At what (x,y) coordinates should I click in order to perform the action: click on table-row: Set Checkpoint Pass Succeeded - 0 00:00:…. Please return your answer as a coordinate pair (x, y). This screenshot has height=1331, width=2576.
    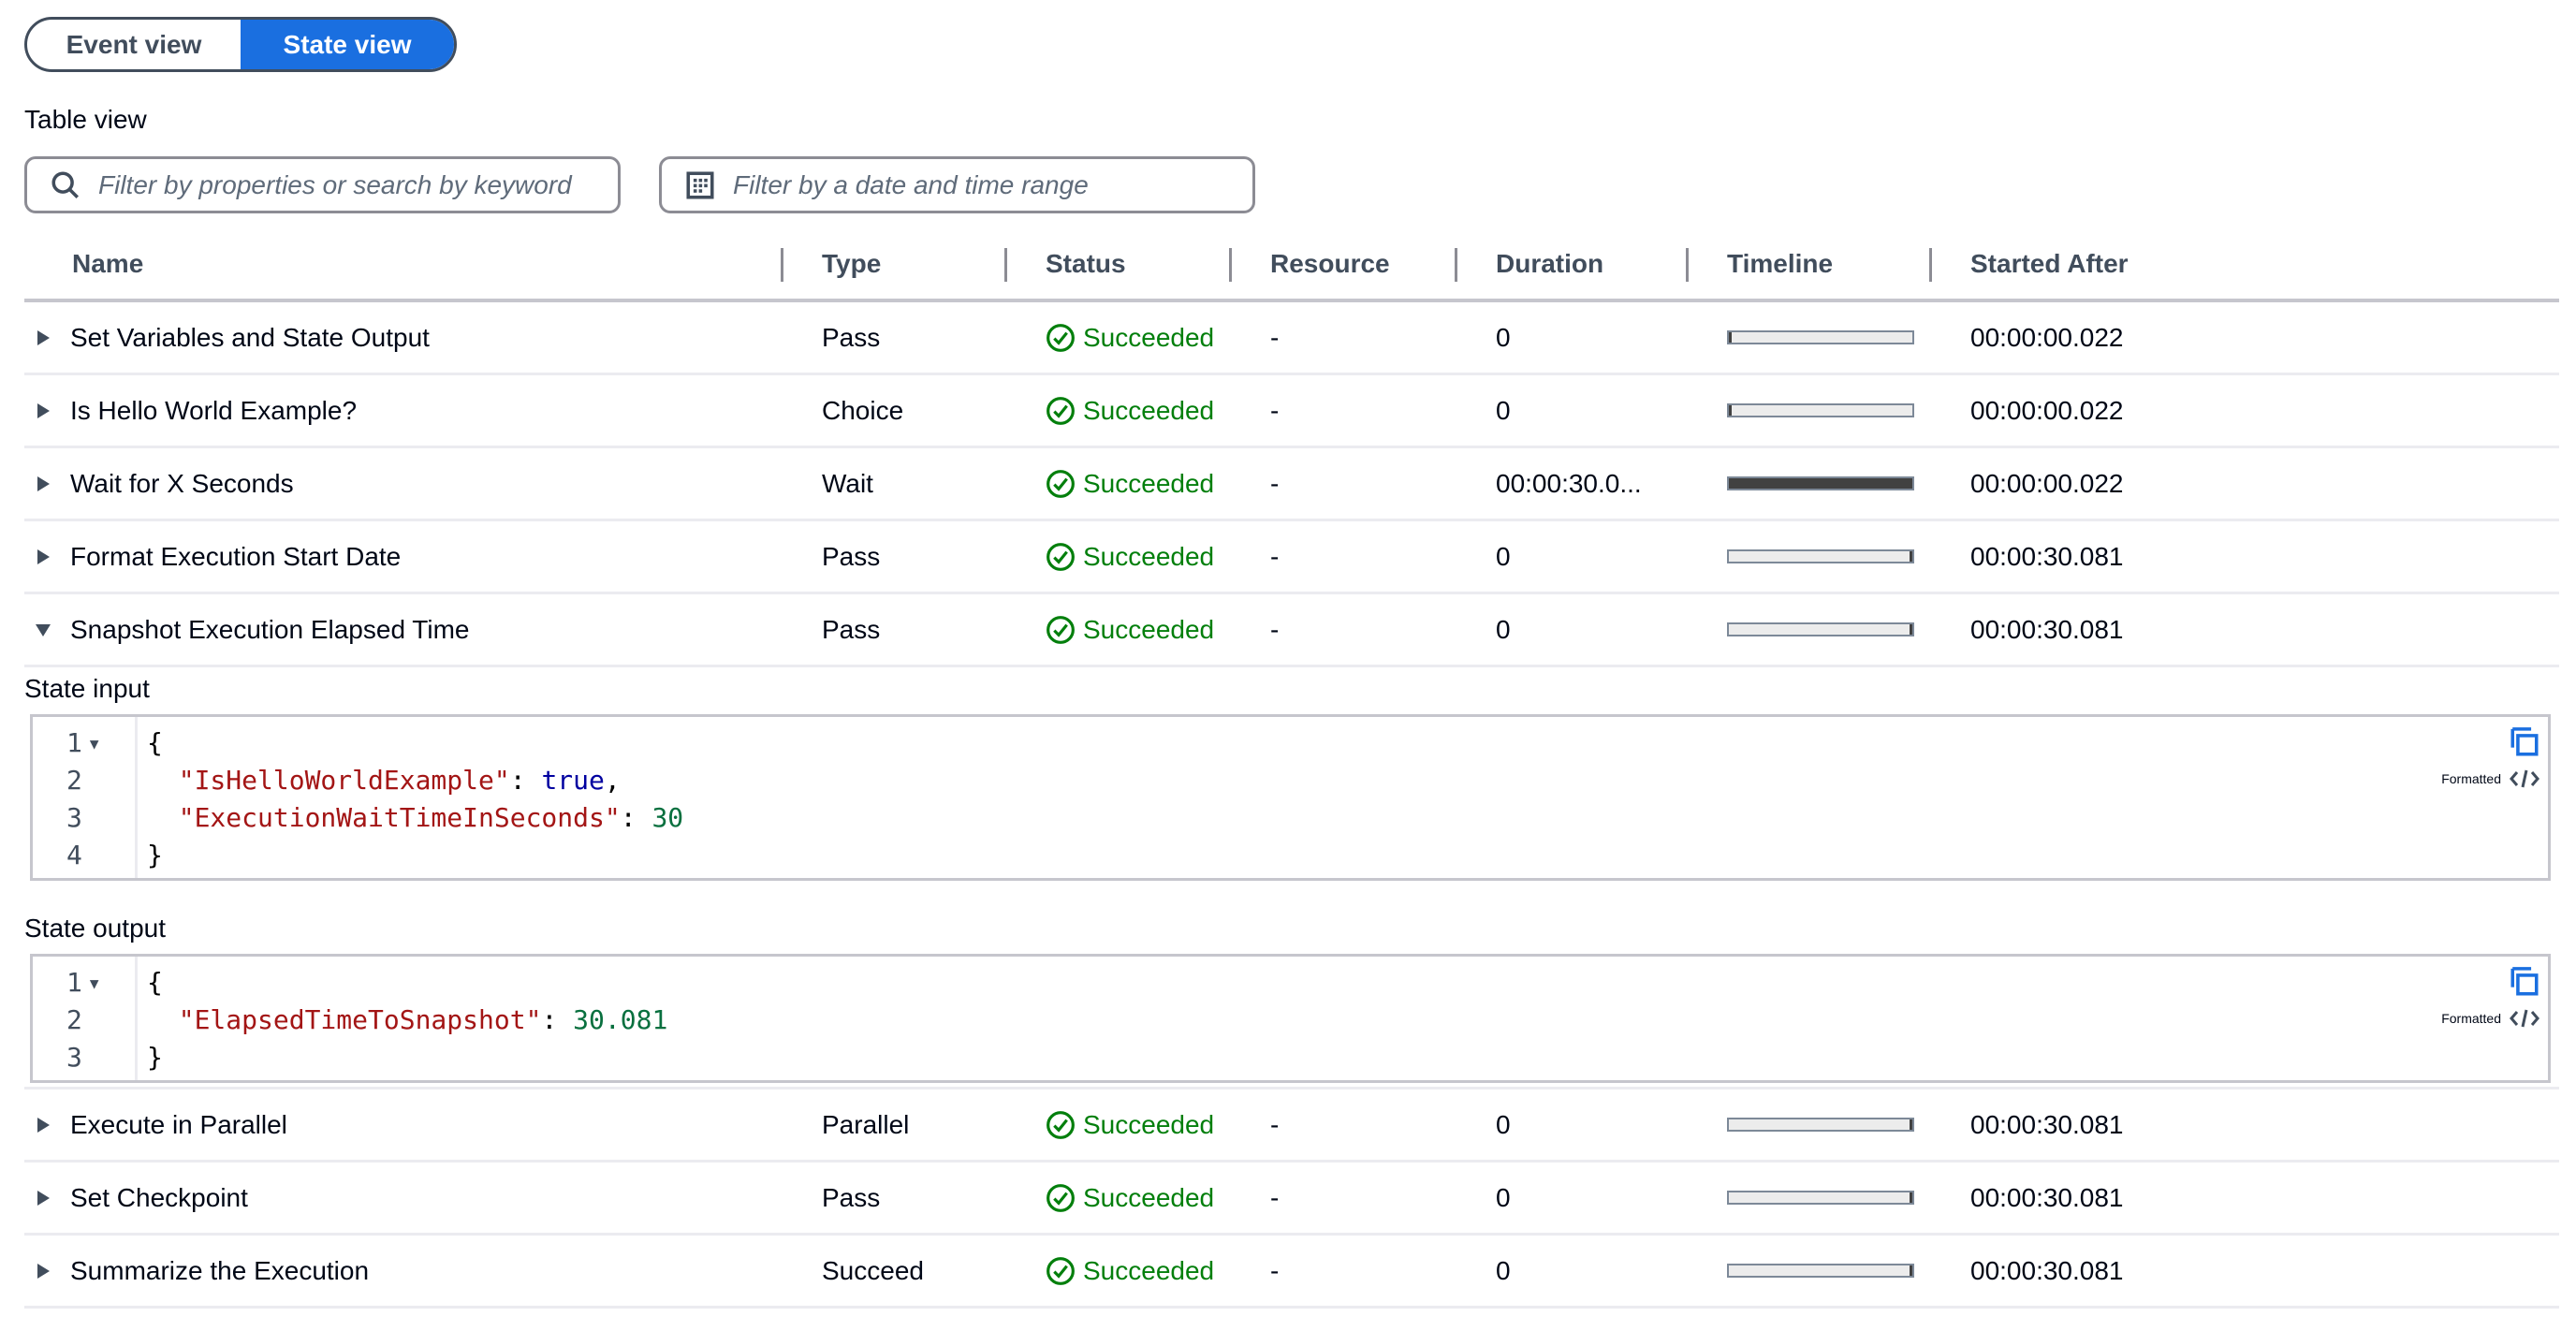
    Looking at the image, I should click on (1292, 1199).